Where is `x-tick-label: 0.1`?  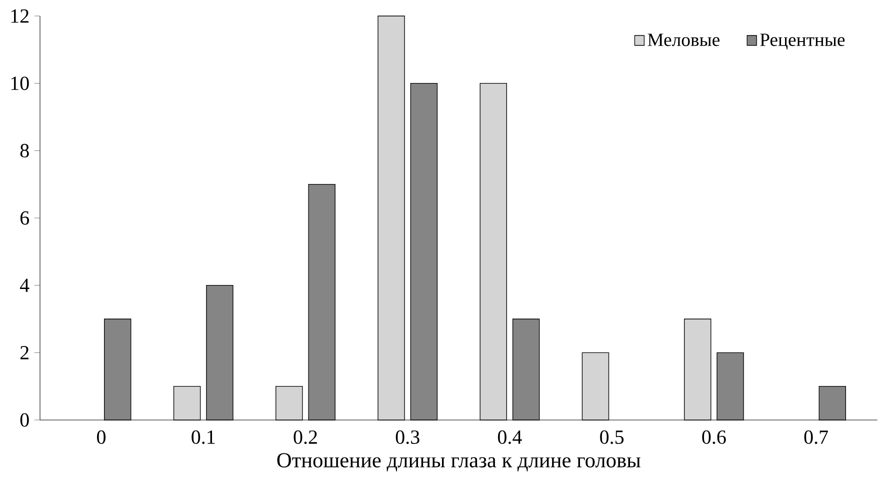
x-tick-label: 0.1 is located at coordinates (203, 437).